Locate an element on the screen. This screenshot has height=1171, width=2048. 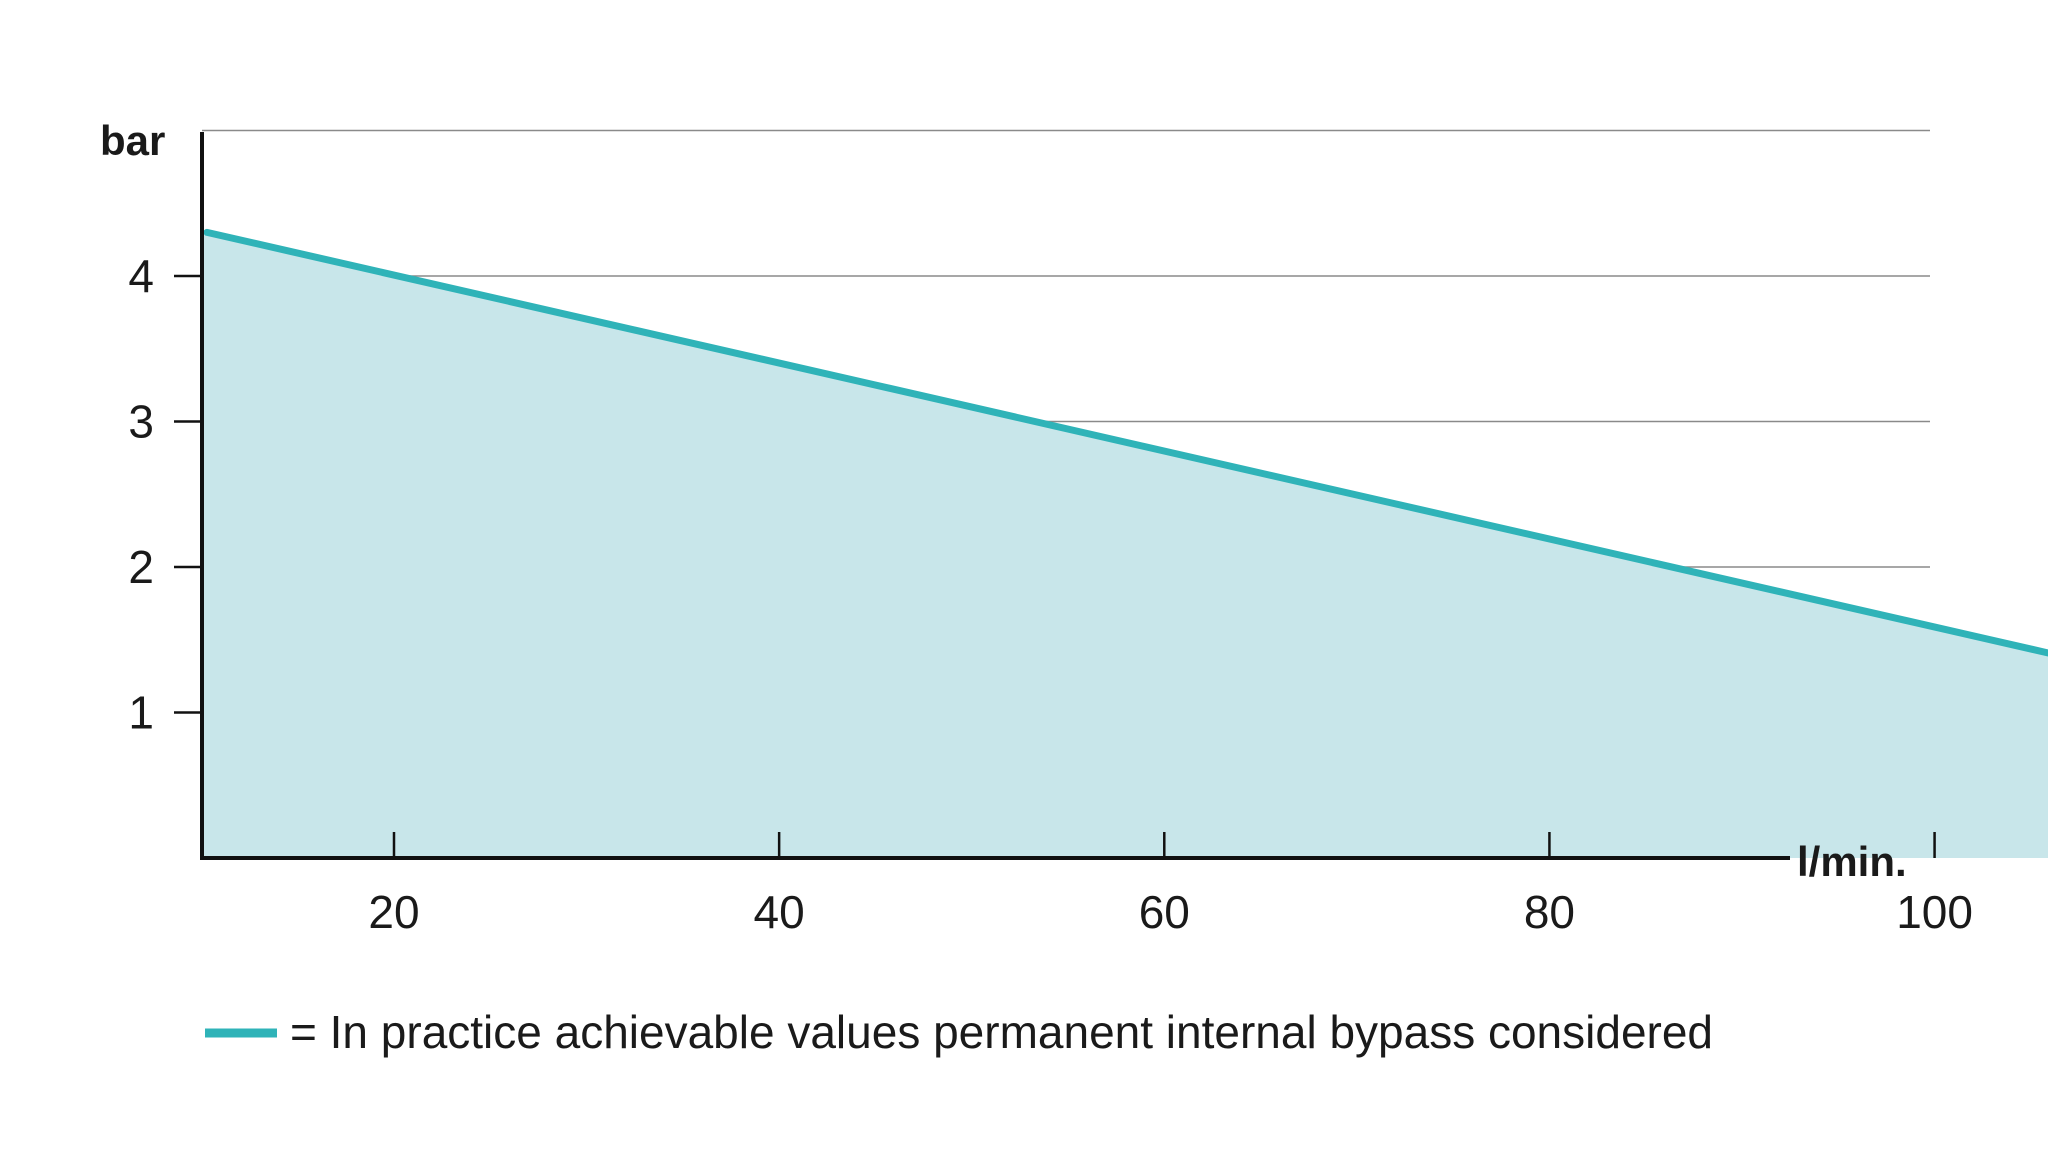
x-tick-label: 80 is located at coordinates (1549, 912).